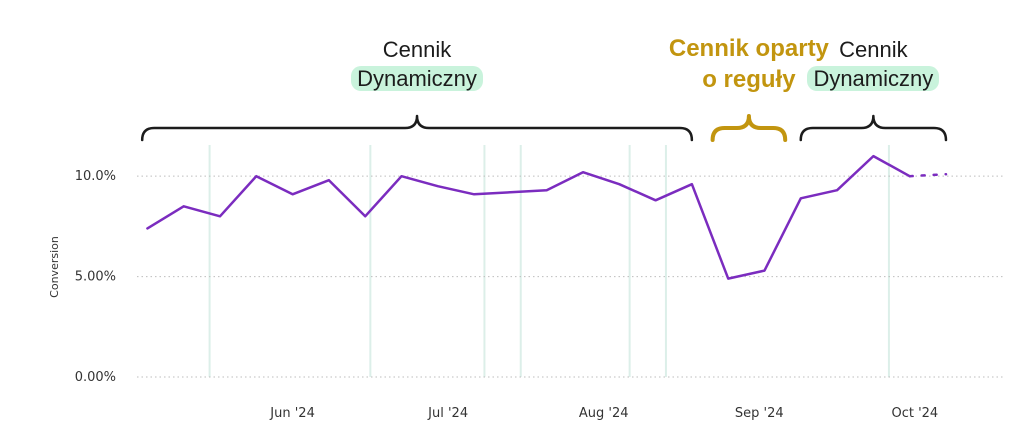  I want to click on annotation-line1: Cennik oparty, so click(748, 48).